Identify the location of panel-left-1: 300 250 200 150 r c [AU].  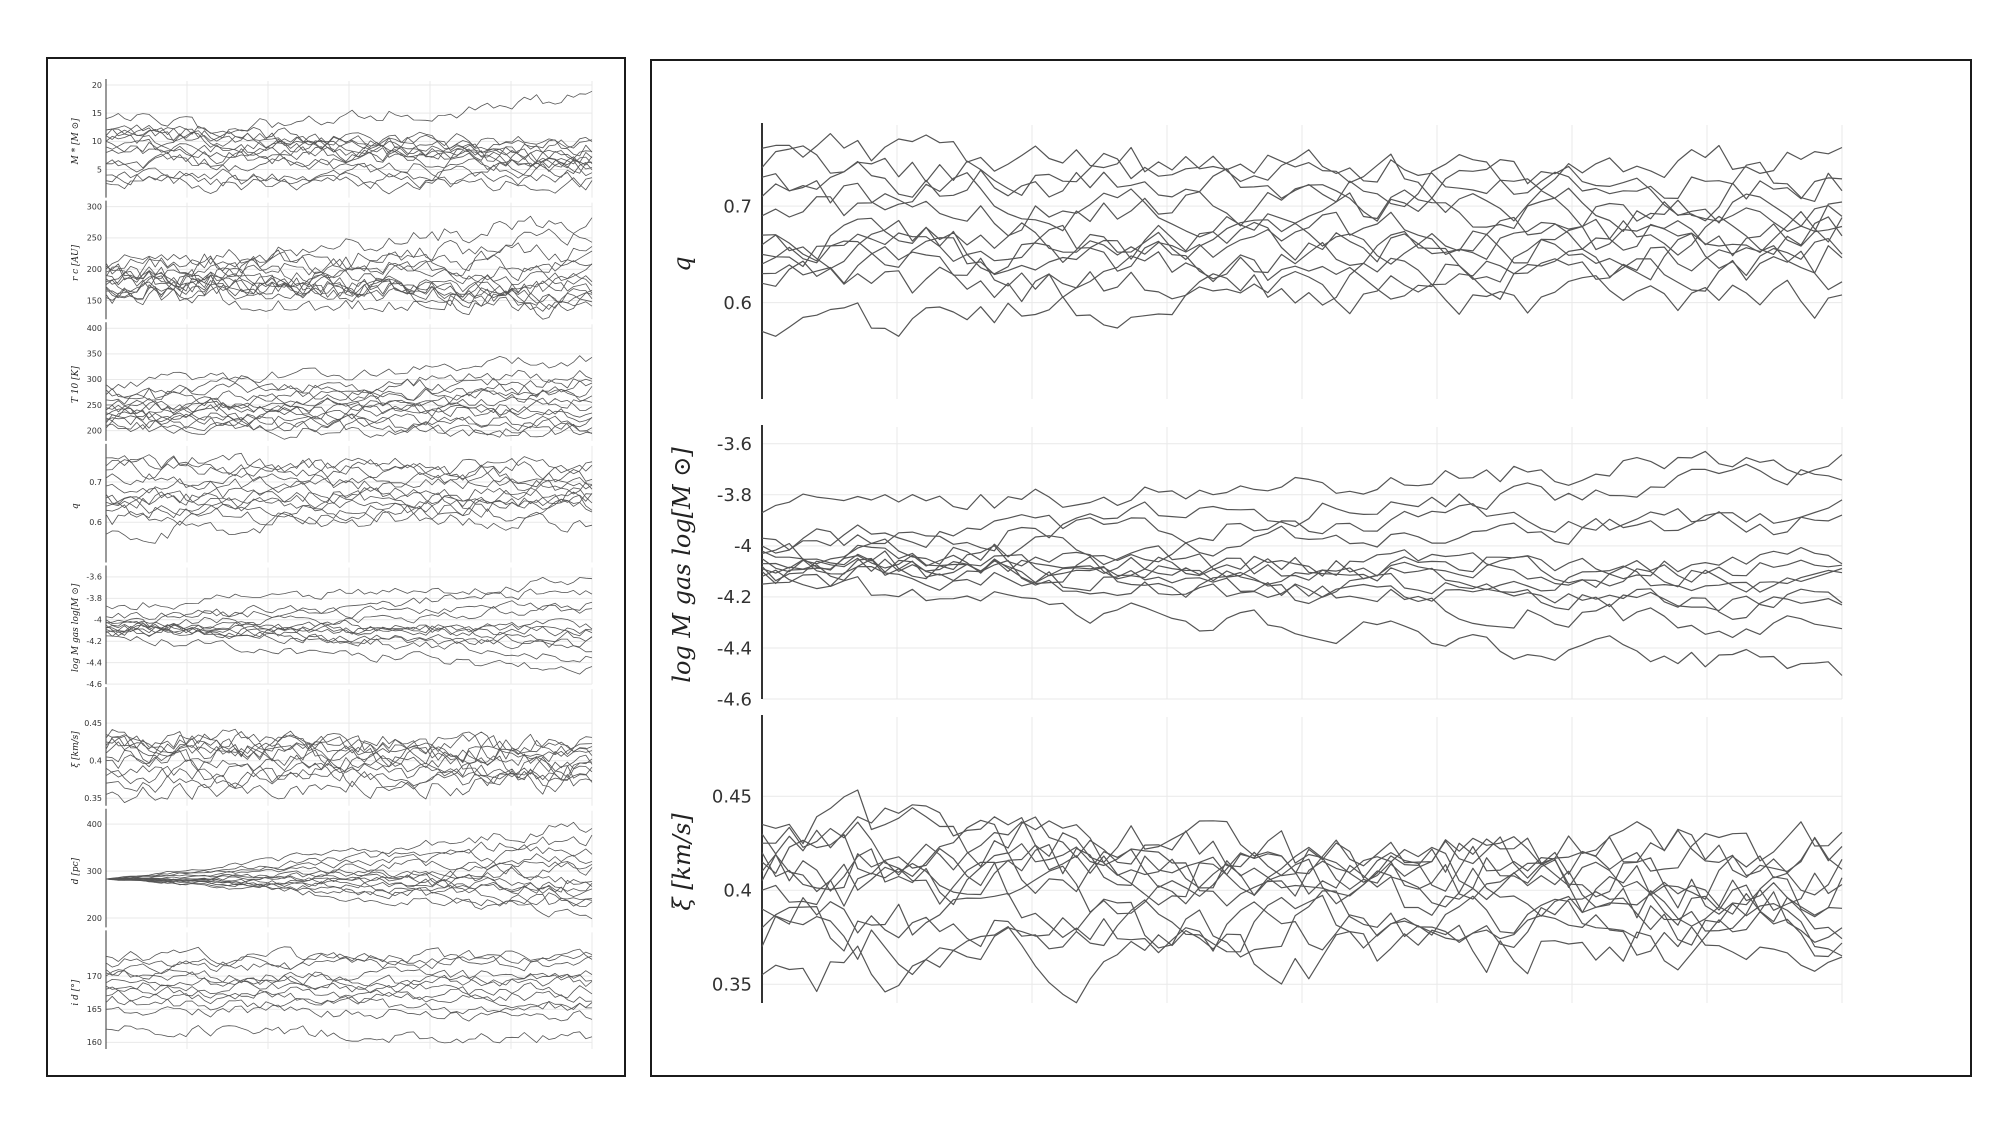
(332, 260).